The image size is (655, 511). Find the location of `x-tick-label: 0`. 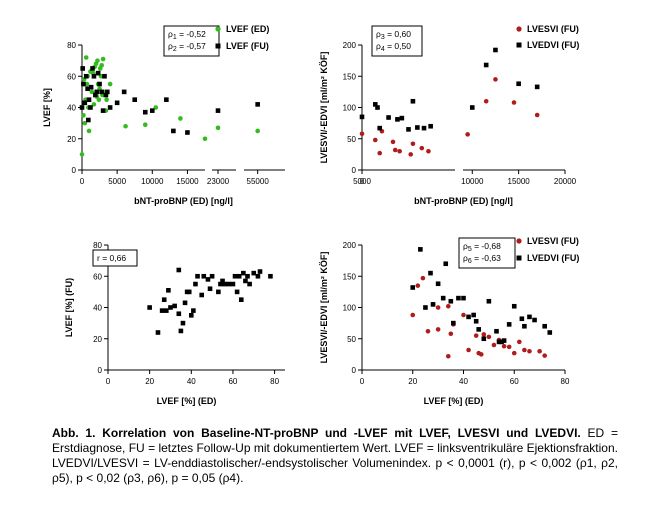

x-tick-label: 0 is located at coordinates (362, 381).